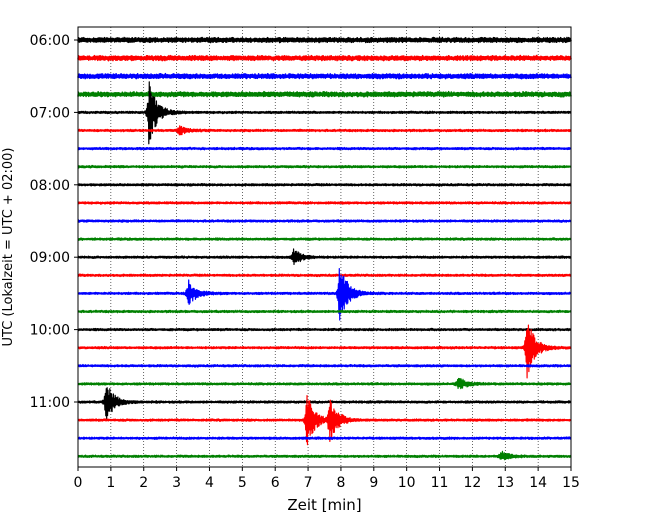  What do you see at coordinates (8, 247) in the screenshot?
I see `y-axis-label: UTC (Lokalzeit = UTC + 02:00)` at bounding box center [8, 247].